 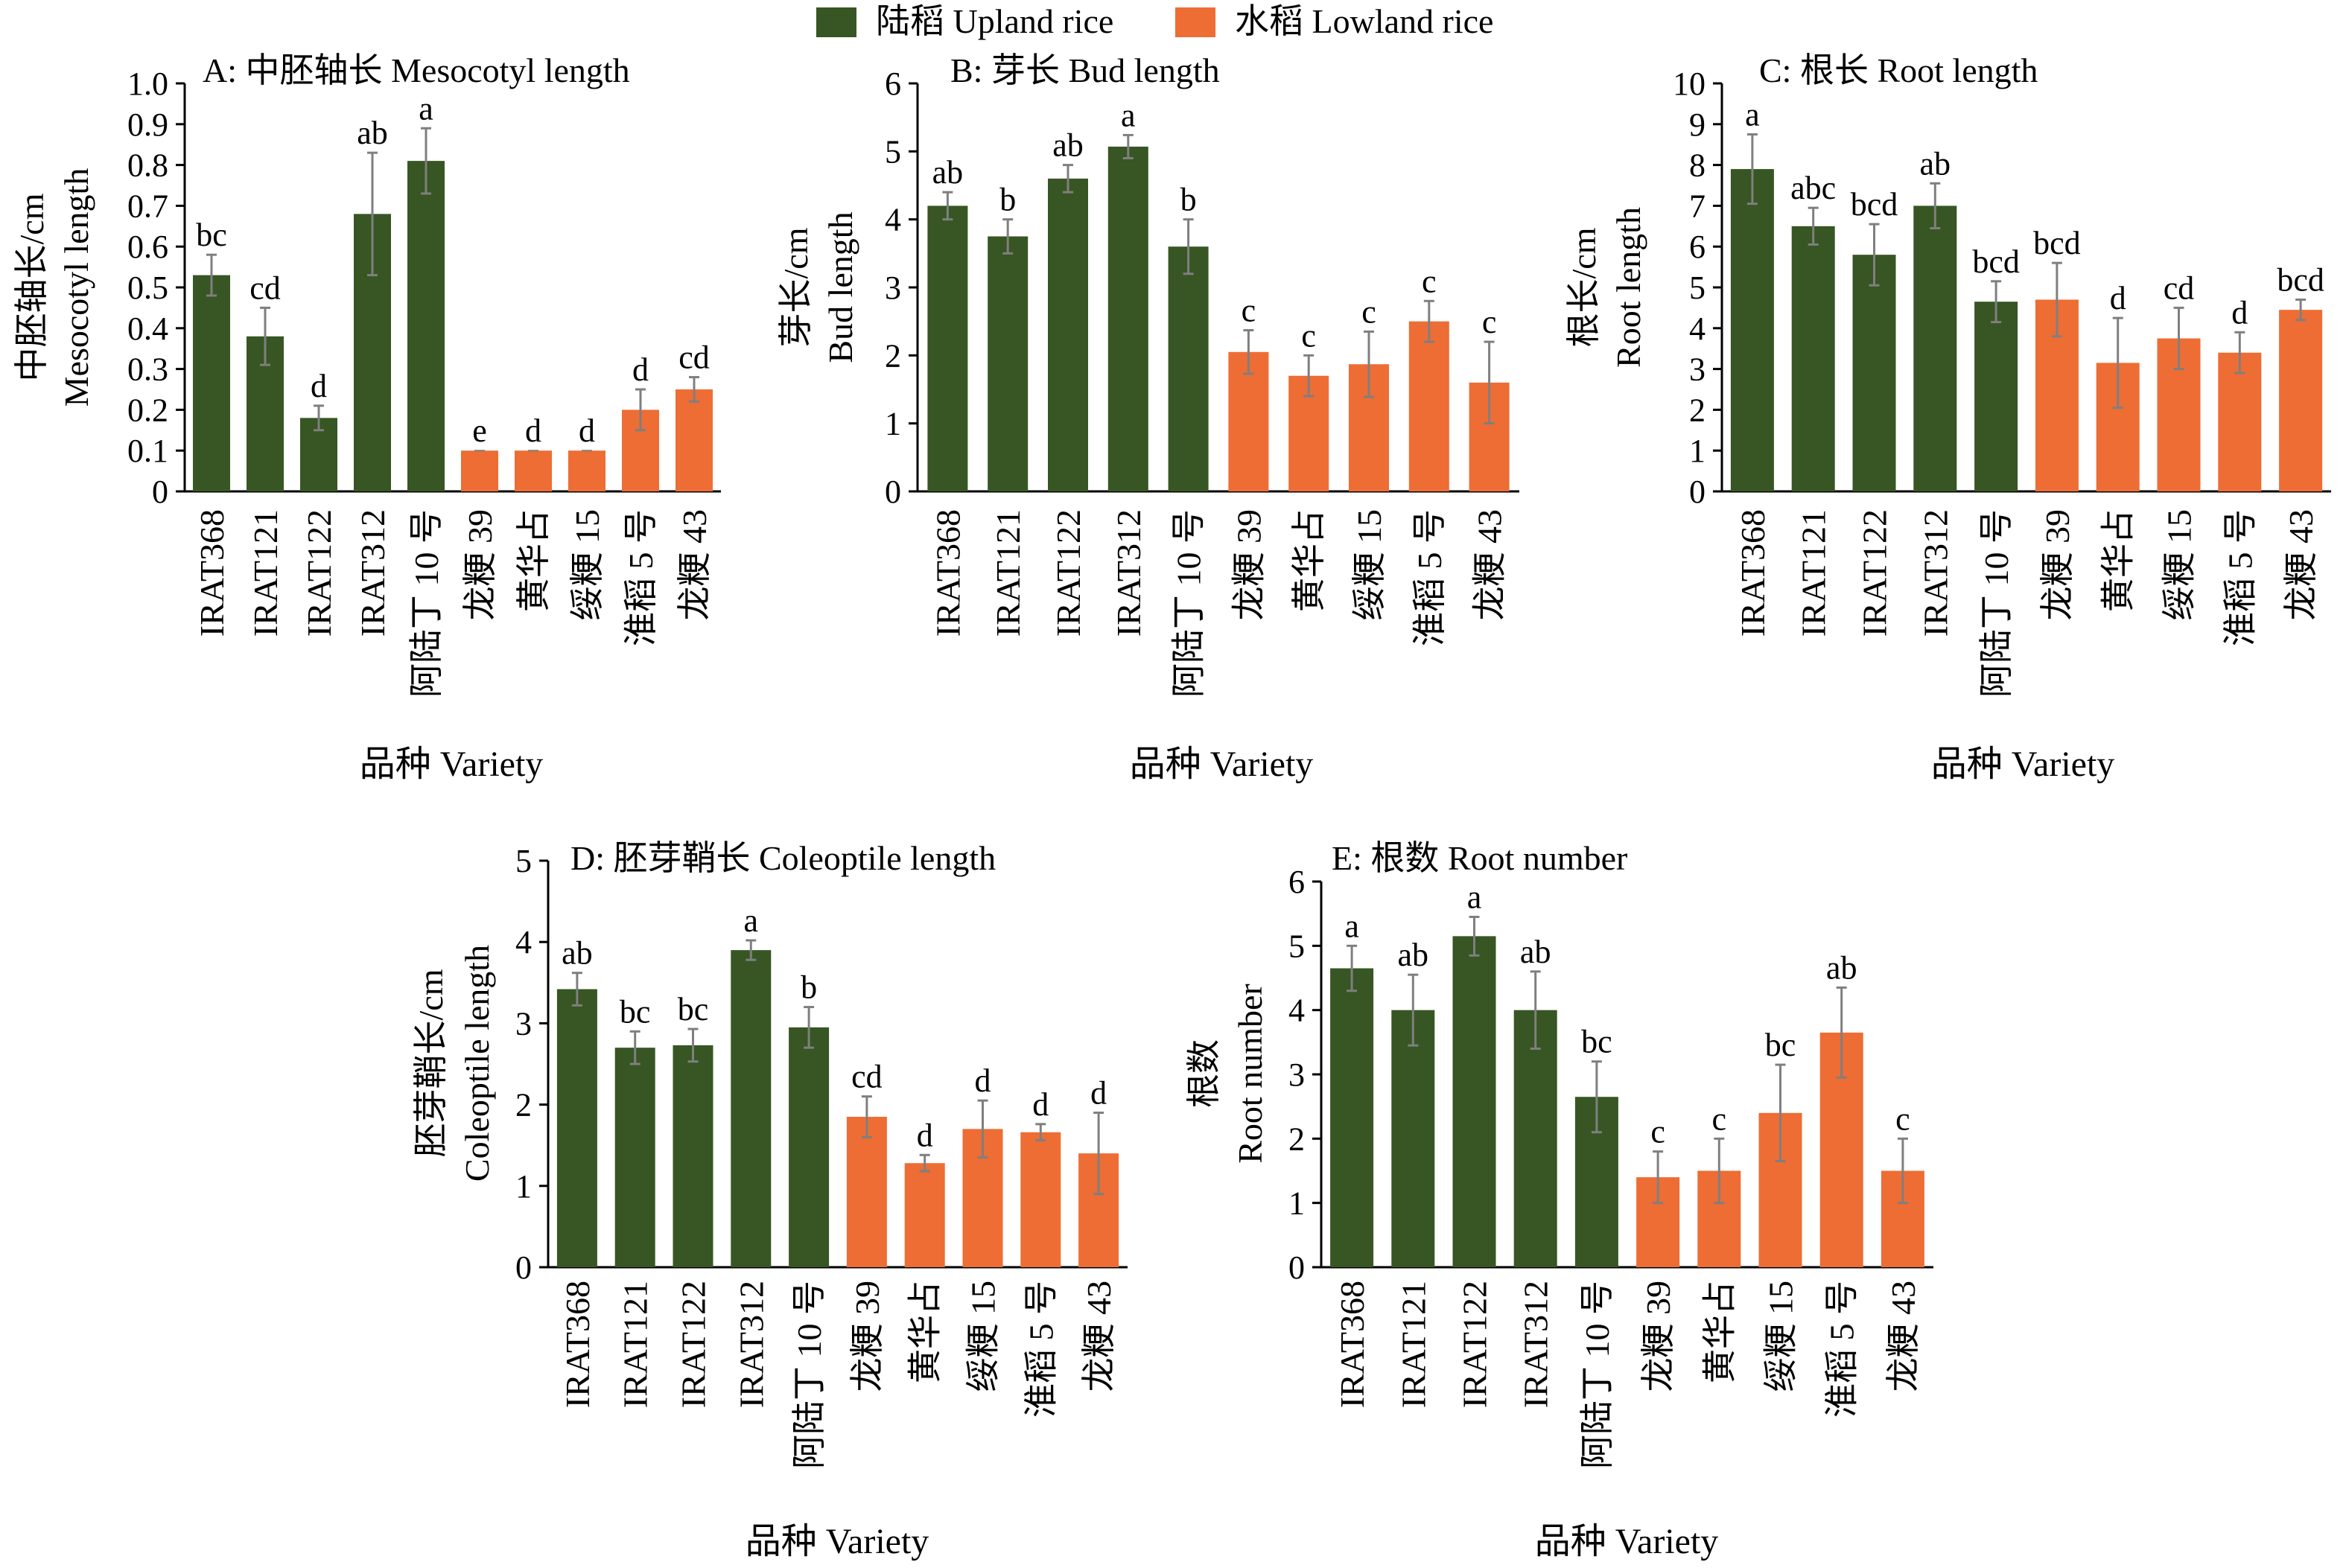 I want to click on chart-title: A: 中胚轴长 Mesocotyl length, so click(x=416, y=70).